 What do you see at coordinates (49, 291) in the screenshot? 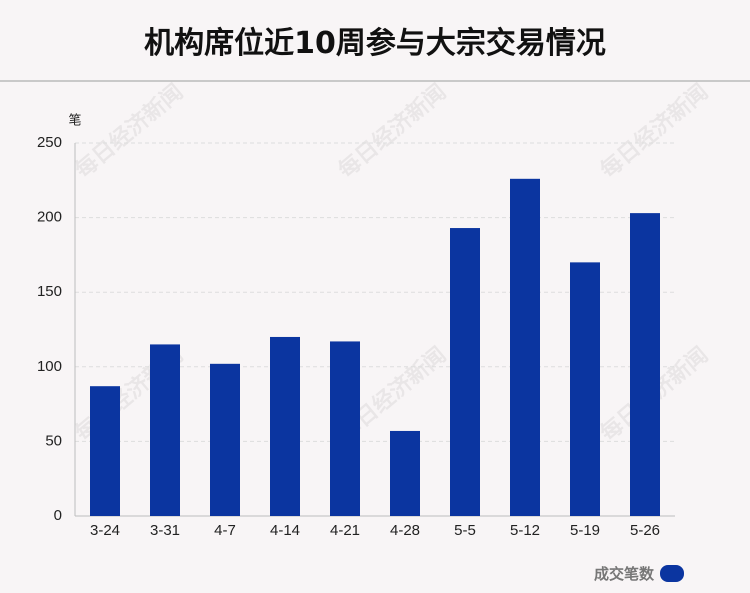
I see `y-tick-label: 150` at bounding box center [49, 291].